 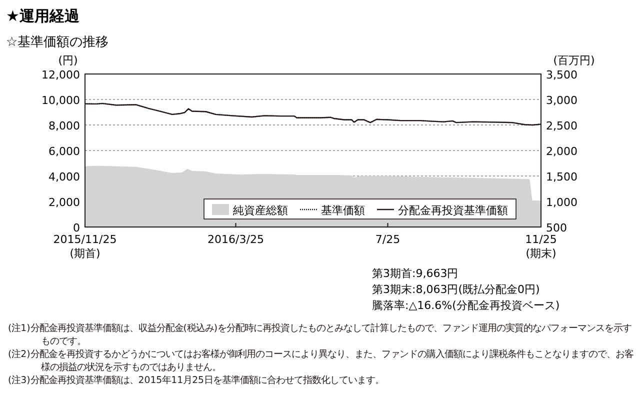 I want to click on text: (注2)分配金を再投資するかどうかについてはお客様が御利用のコースにより異なり、また、ファンドの購入価額により課税条件もことなりますので、お客様の損益の状況を示すものではありません。, so click(x=321, y=361).